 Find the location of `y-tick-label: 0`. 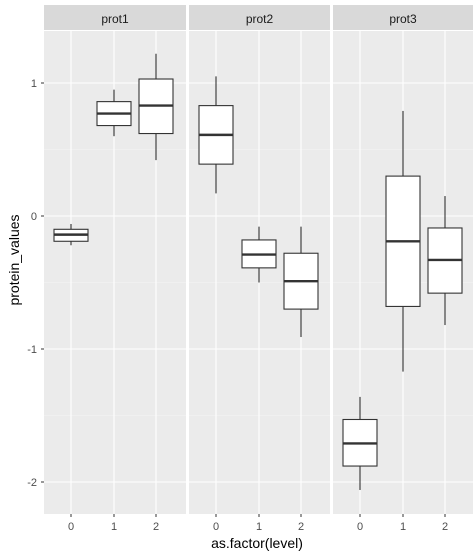

y-tick-label: 0 is located at coordinates (34, 217).